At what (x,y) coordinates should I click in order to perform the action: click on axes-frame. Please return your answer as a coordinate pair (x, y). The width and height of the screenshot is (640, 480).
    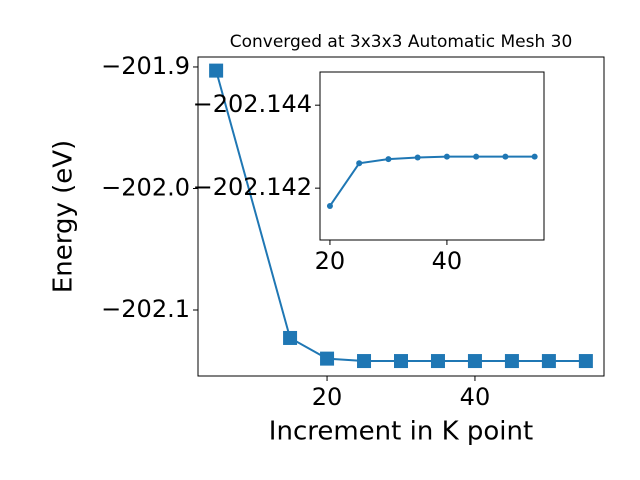
    Looking at the image, I should click on (432, 156).